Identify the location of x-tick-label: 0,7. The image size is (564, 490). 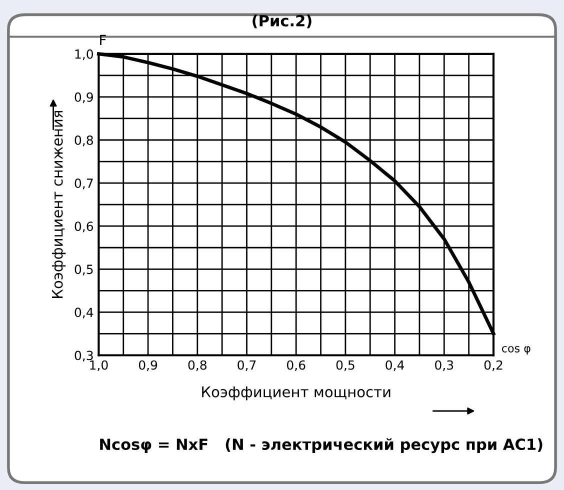
(247, 366).